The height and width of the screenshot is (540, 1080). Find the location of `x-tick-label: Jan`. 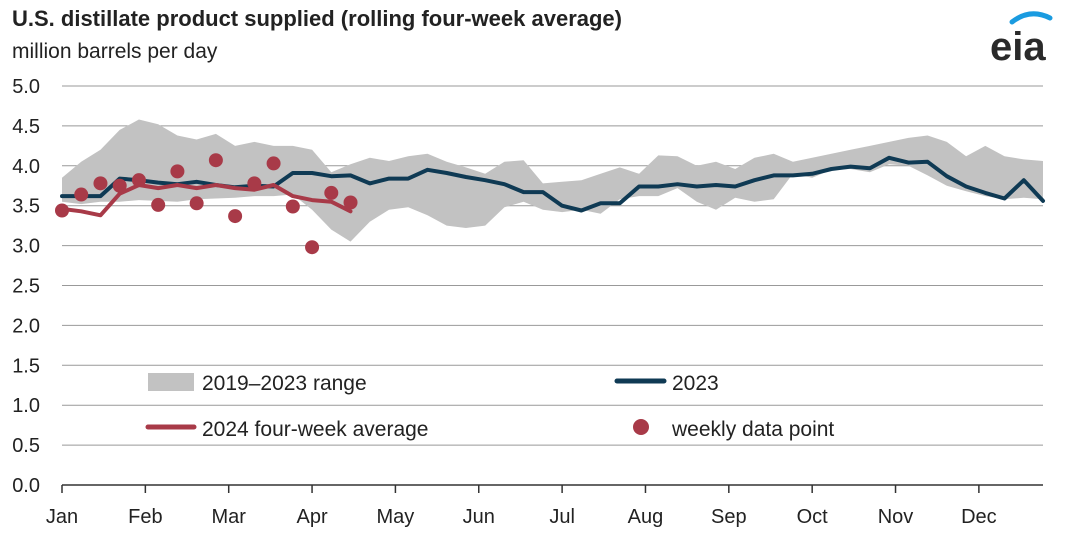

x-tick-label: Jan is located at coordinates (62, 517).